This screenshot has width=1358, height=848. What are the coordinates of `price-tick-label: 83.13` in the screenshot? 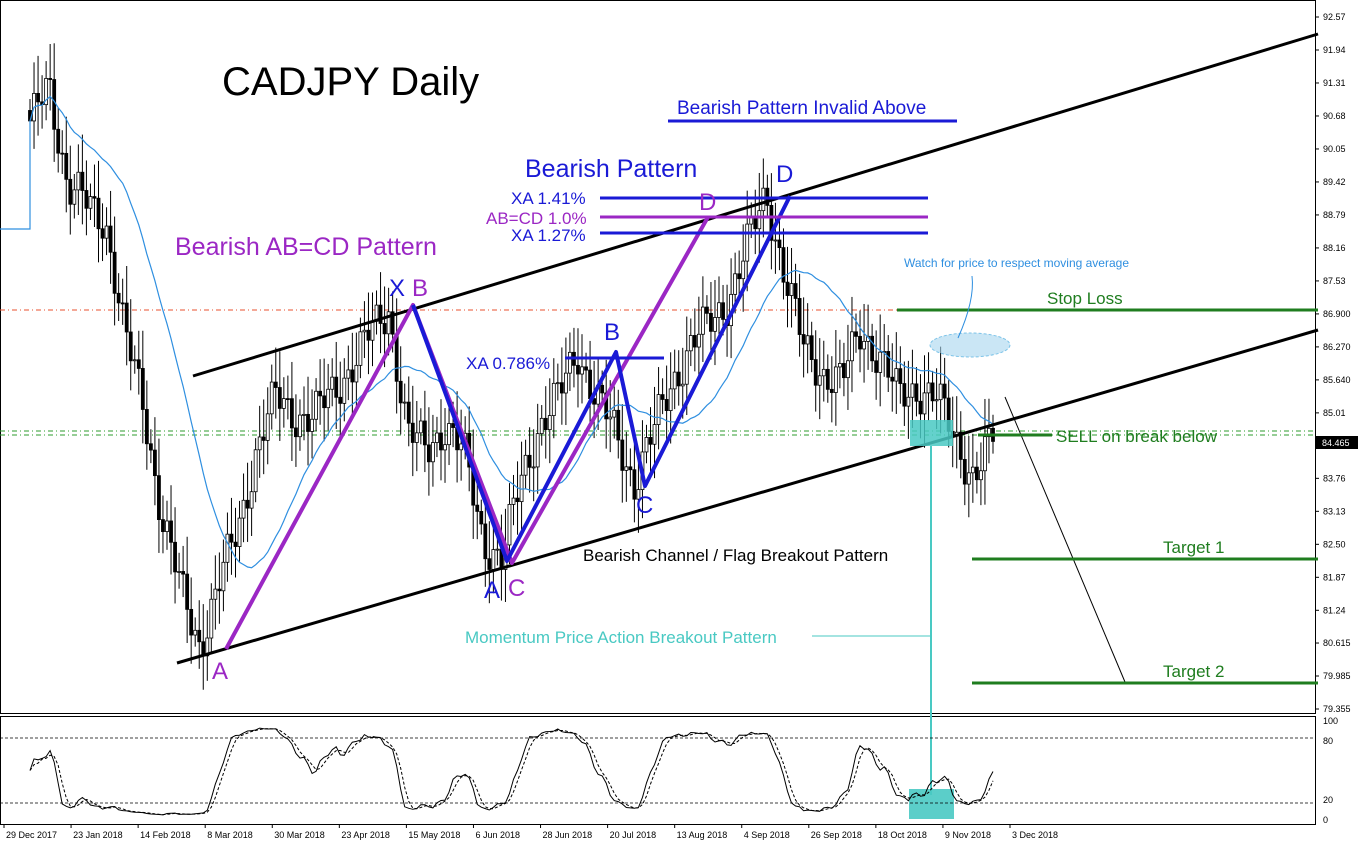 It's located at (1334, 511).